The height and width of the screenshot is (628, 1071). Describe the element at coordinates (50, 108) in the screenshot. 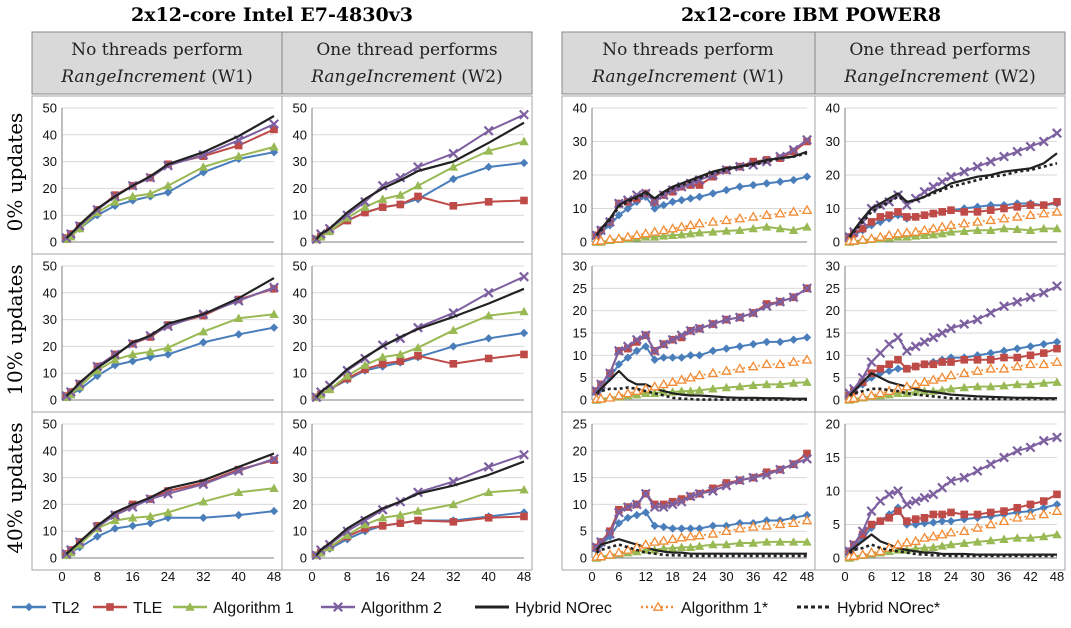

I see `y-tick-label: 50` at that location.